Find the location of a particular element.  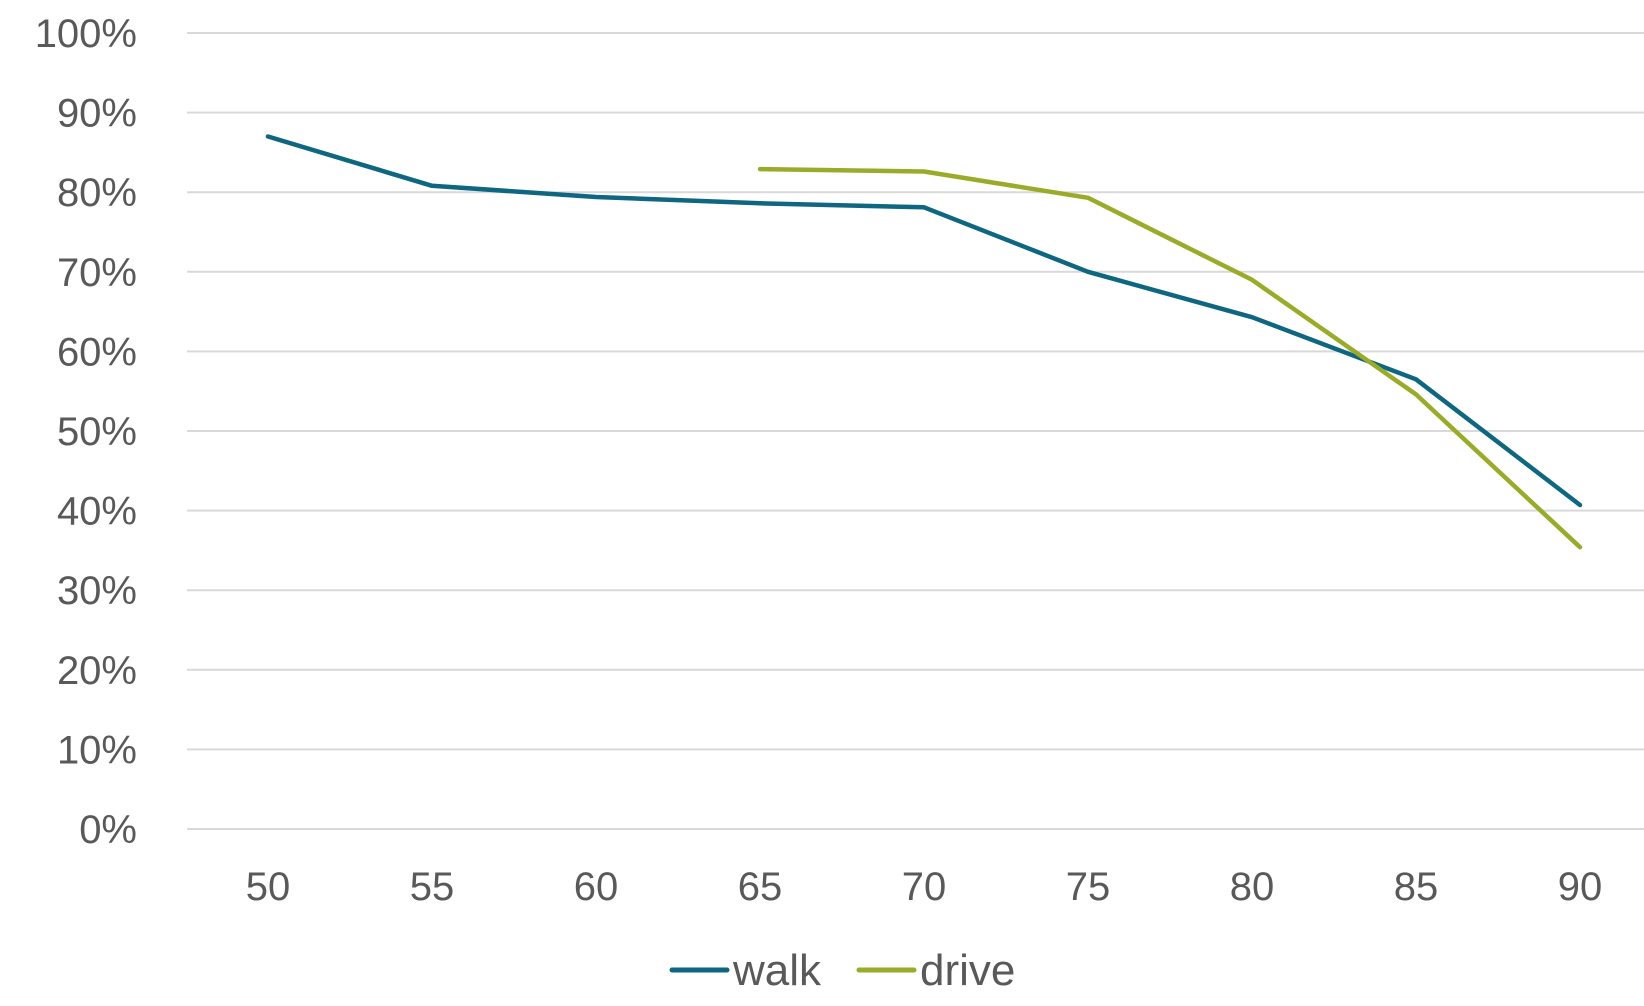

y-tick-label: 60% is located at coordinates (97, 352).